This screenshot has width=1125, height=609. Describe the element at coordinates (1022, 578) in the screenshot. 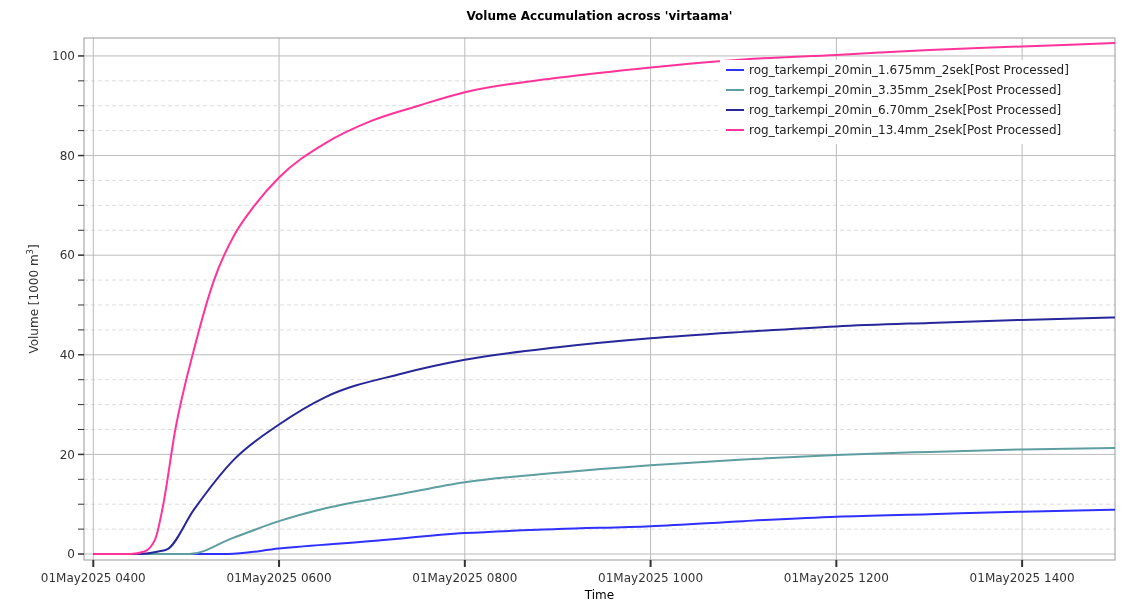

I see `x-tick-label: 01May2025 1400` at that location.